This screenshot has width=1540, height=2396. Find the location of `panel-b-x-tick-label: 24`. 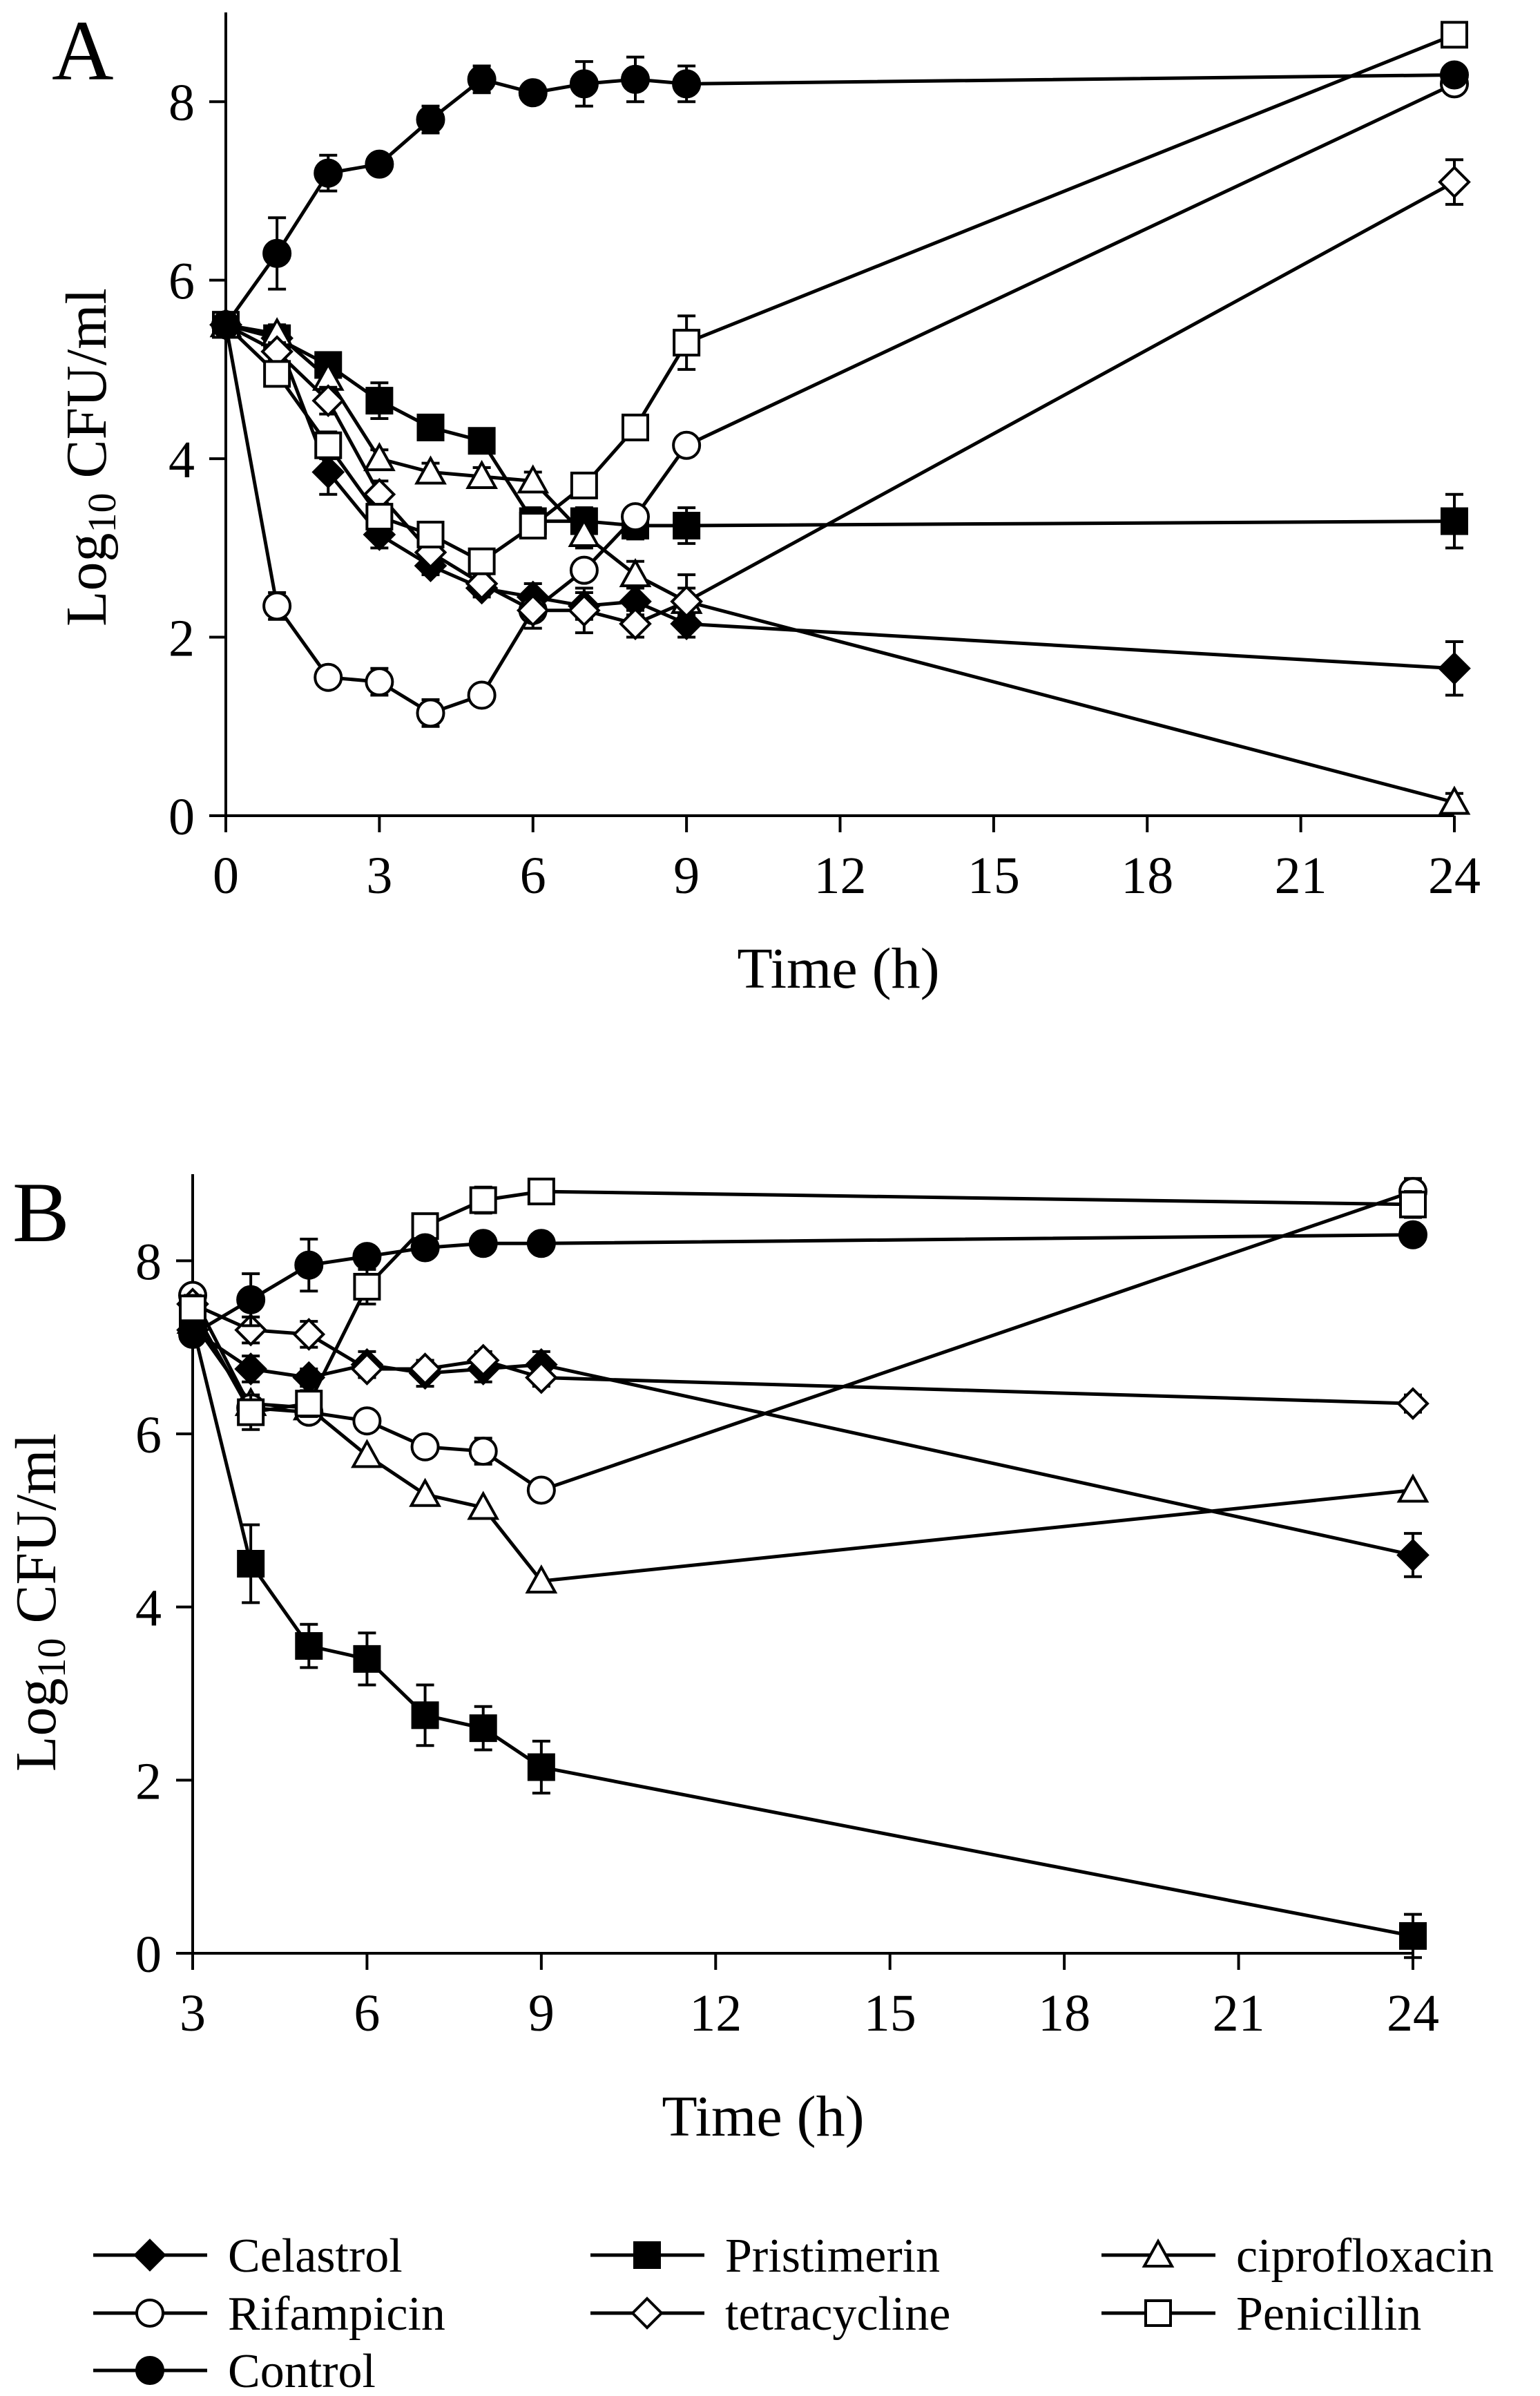

panel-b-x-tick-label: 24 is located at coordinates (1413, 2013).